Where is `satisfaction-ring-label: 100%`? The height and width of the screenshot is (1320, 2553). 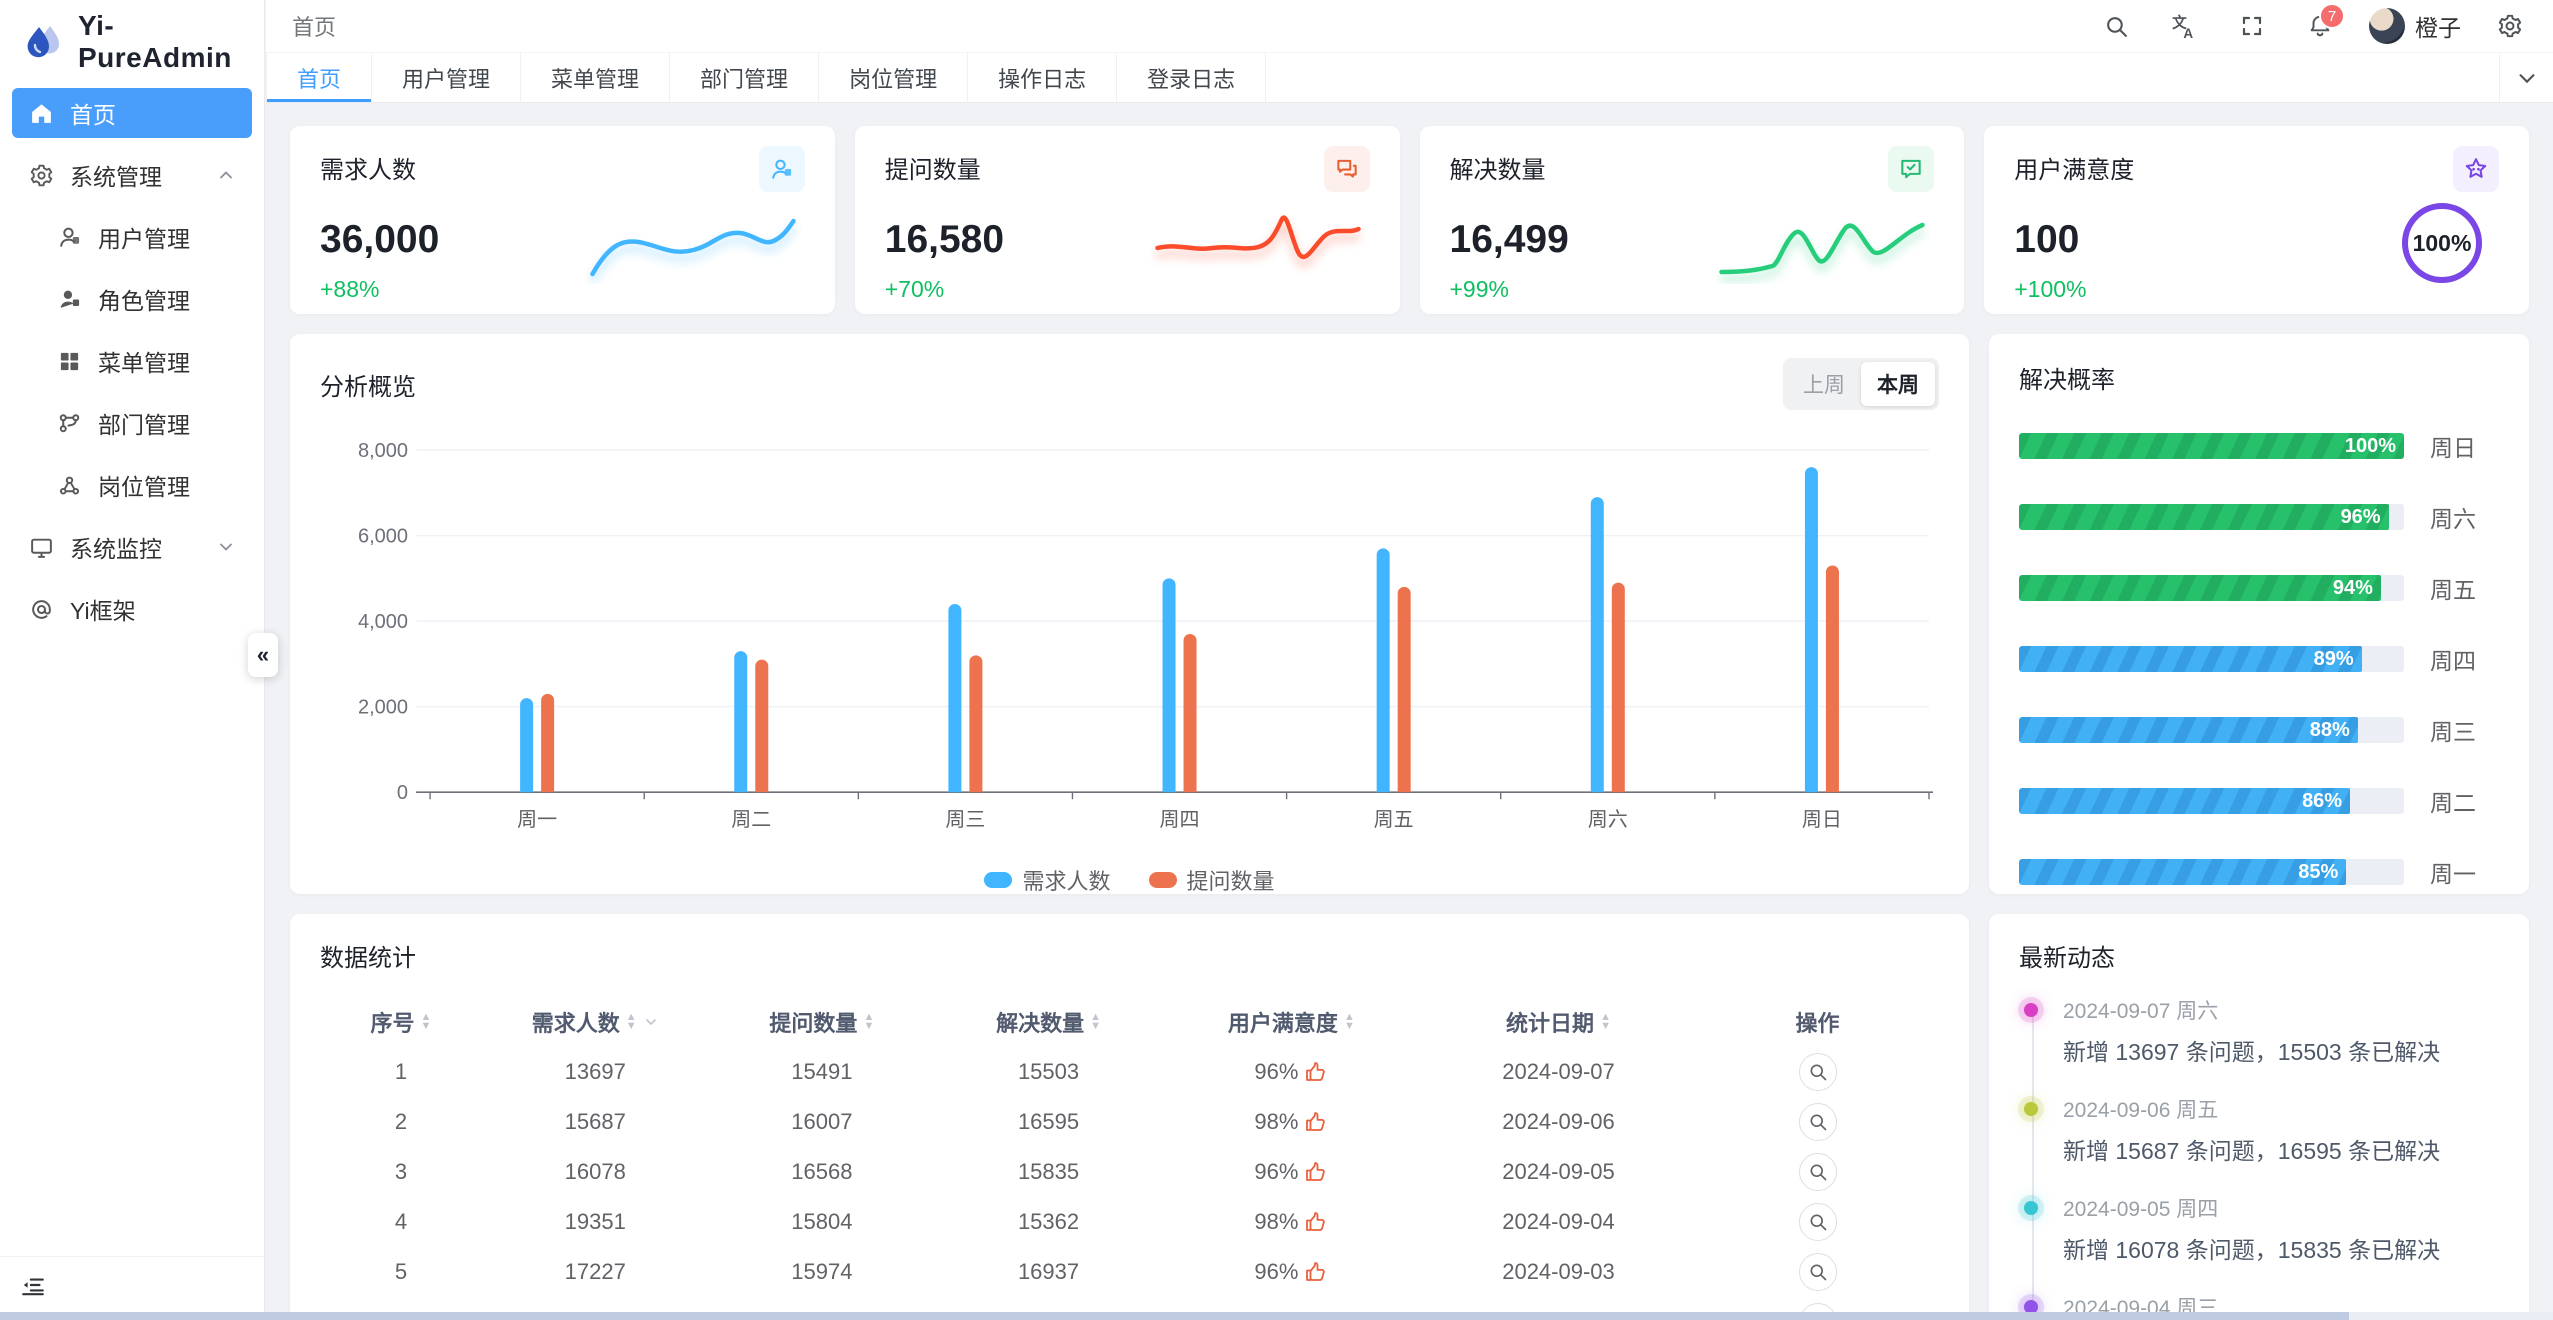 satisfaction-ring-label: 100% is located at coordinates (2442, 242).